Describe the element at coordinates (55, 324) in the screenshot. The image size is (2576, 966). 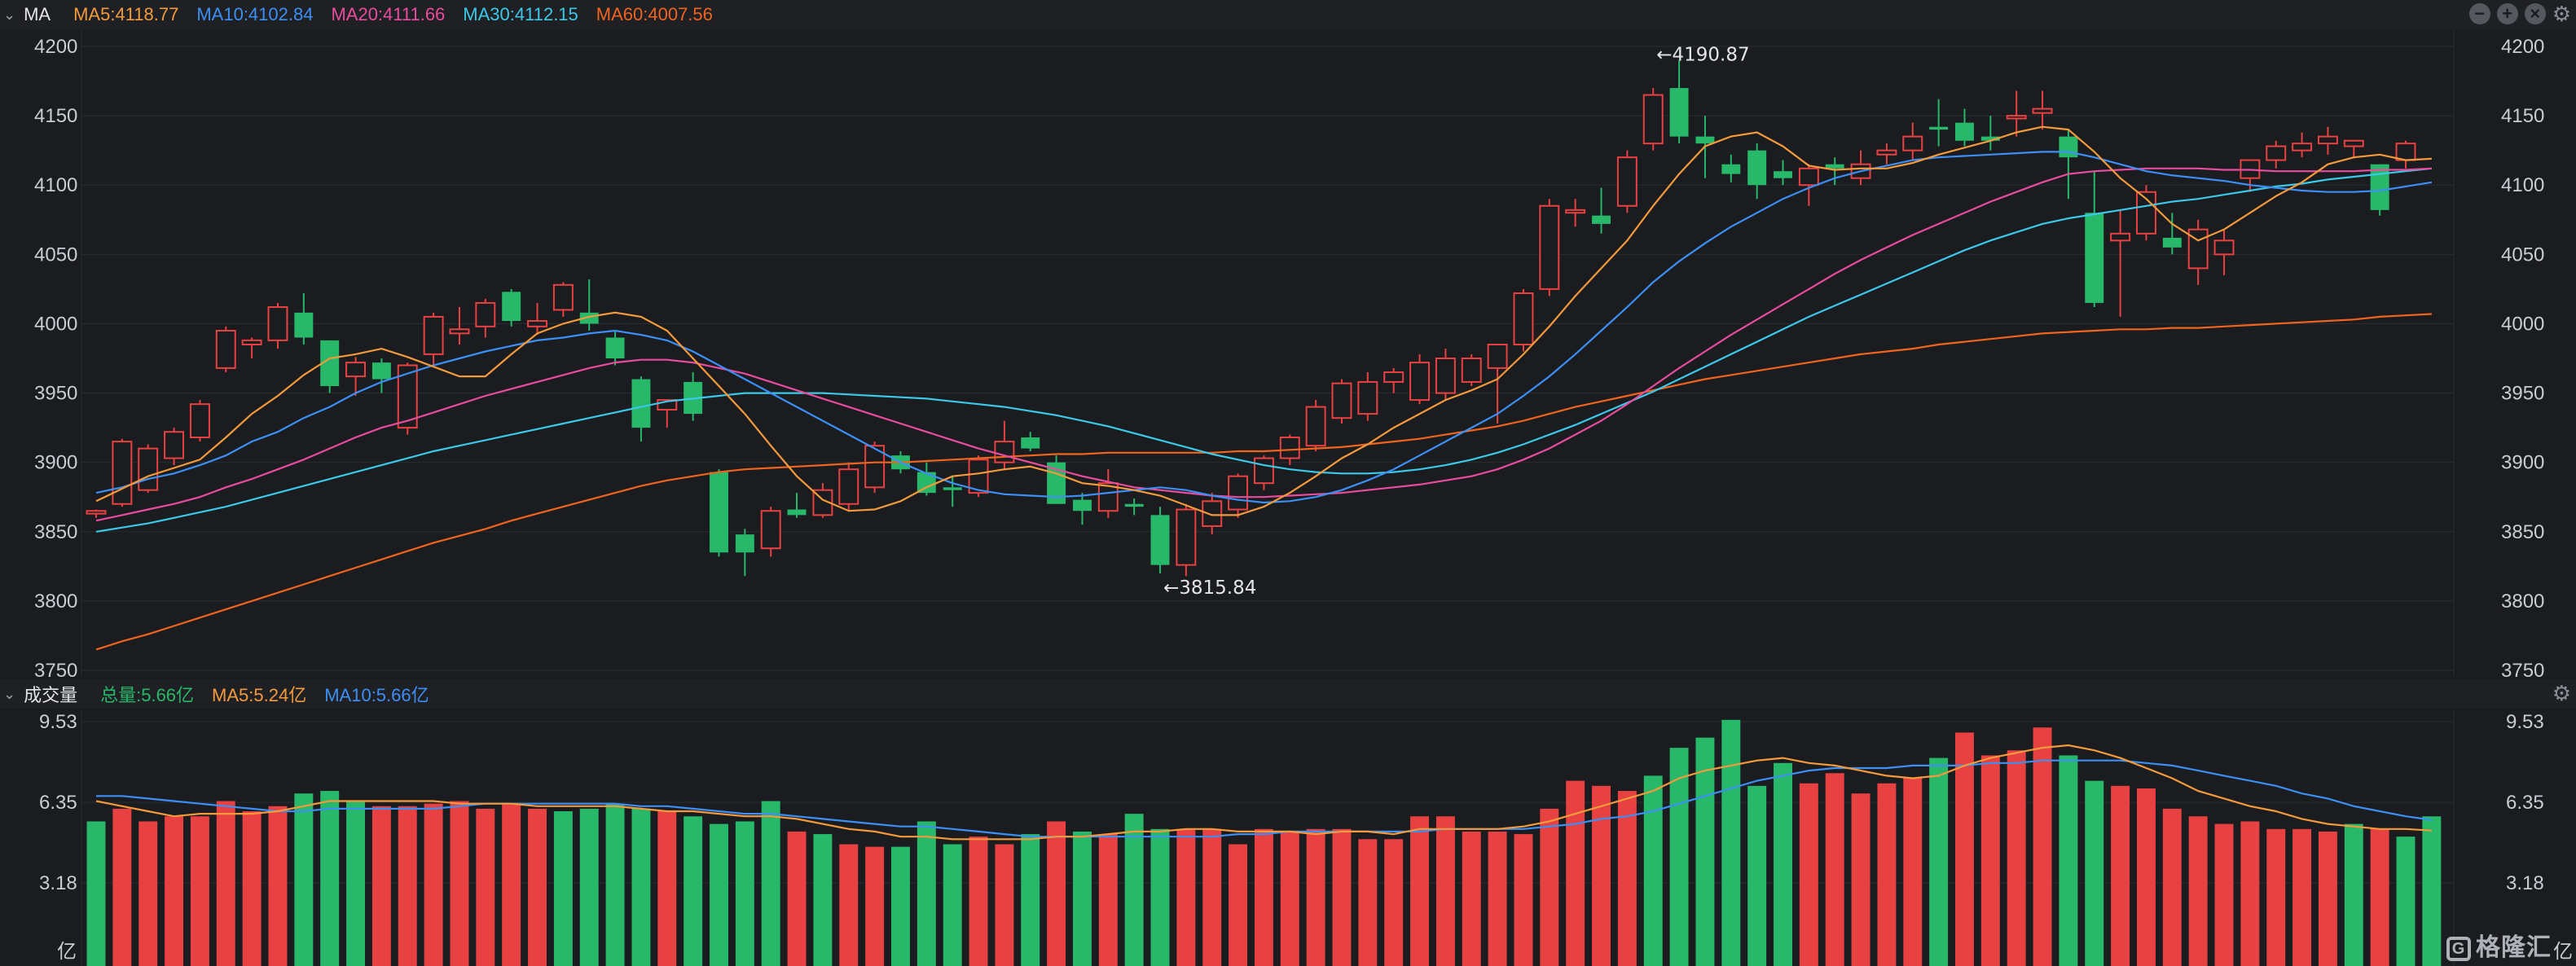
I see `price-ytick-left: 4000` at that location.